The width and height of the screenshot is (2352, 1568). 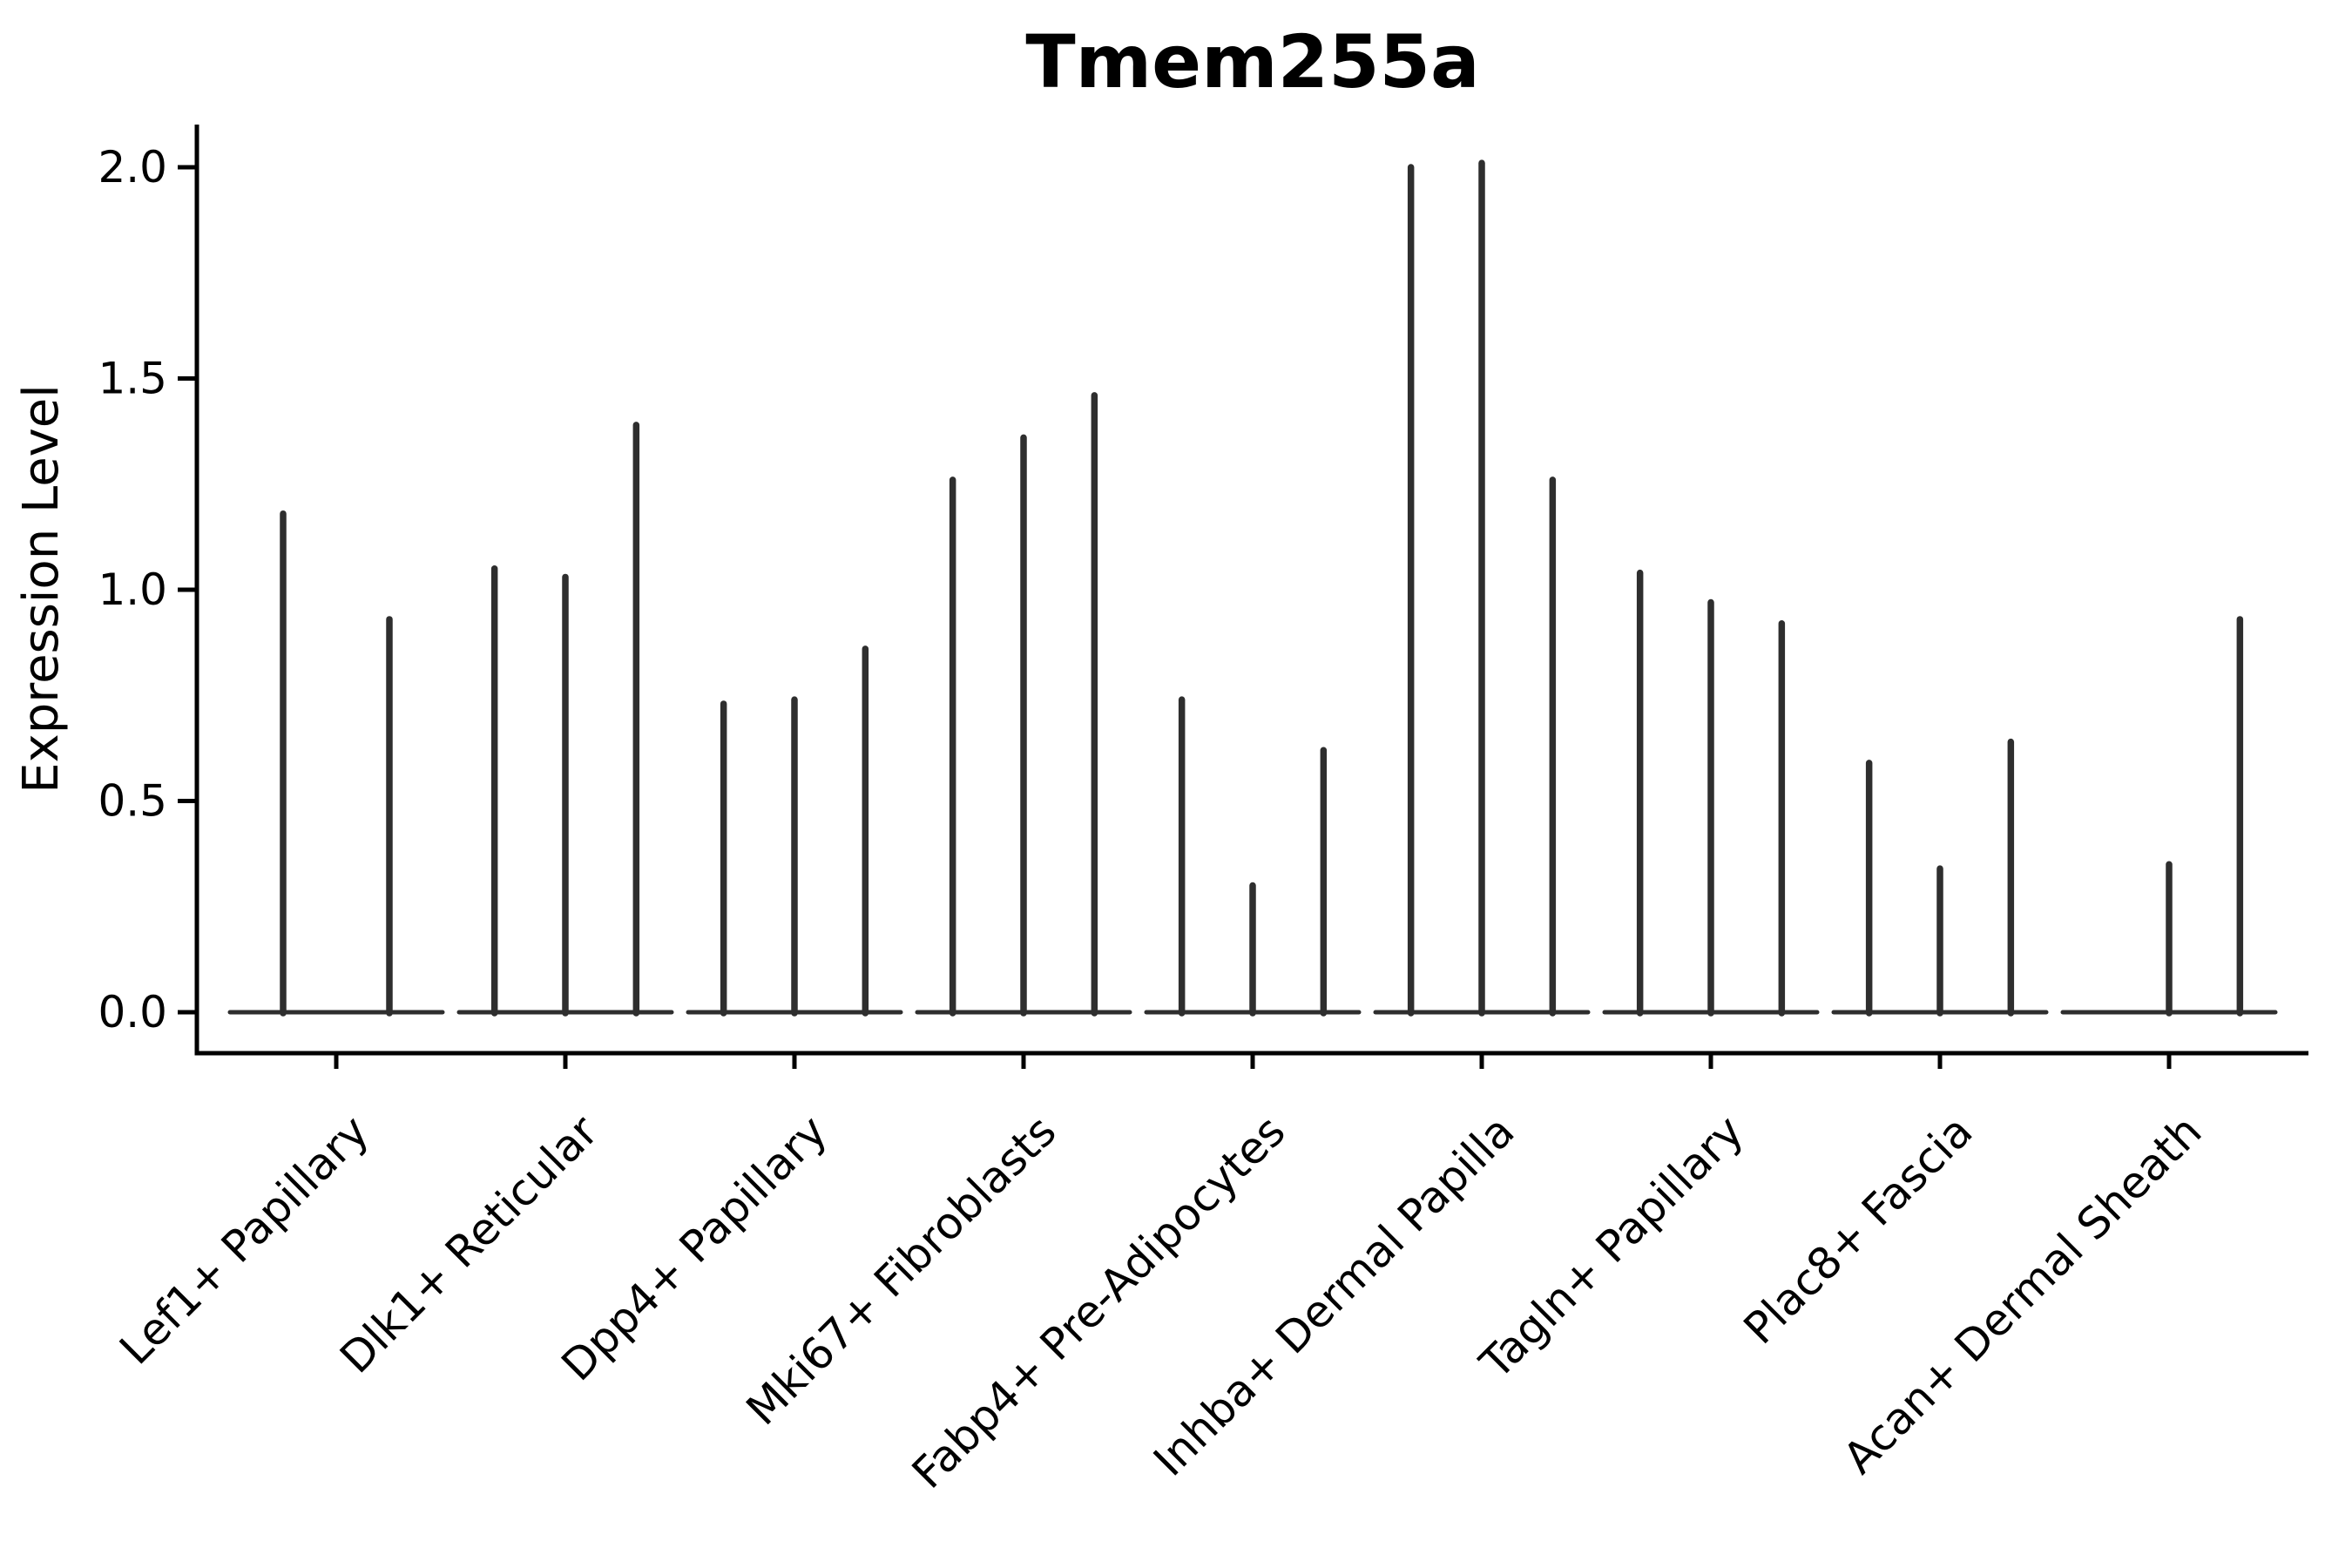 I want to click on x-tick-label: Fabp4+ Pre-Adipocytes, so click(x=1098, y=1301).